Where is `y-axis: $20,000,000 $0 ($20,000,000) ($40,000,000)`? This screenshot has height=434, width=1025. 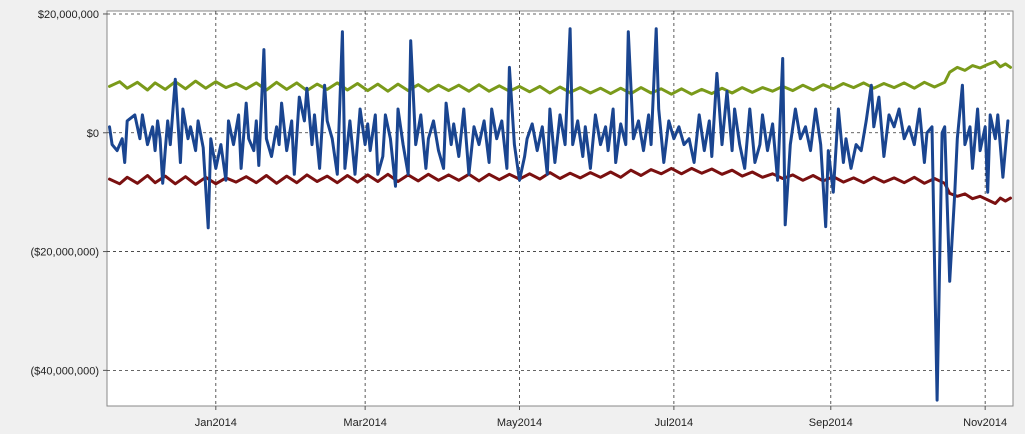
y-axis: $20,000,000 $0 ($20,000,000) ($40,000,000) is located at coordinates (69, 193).